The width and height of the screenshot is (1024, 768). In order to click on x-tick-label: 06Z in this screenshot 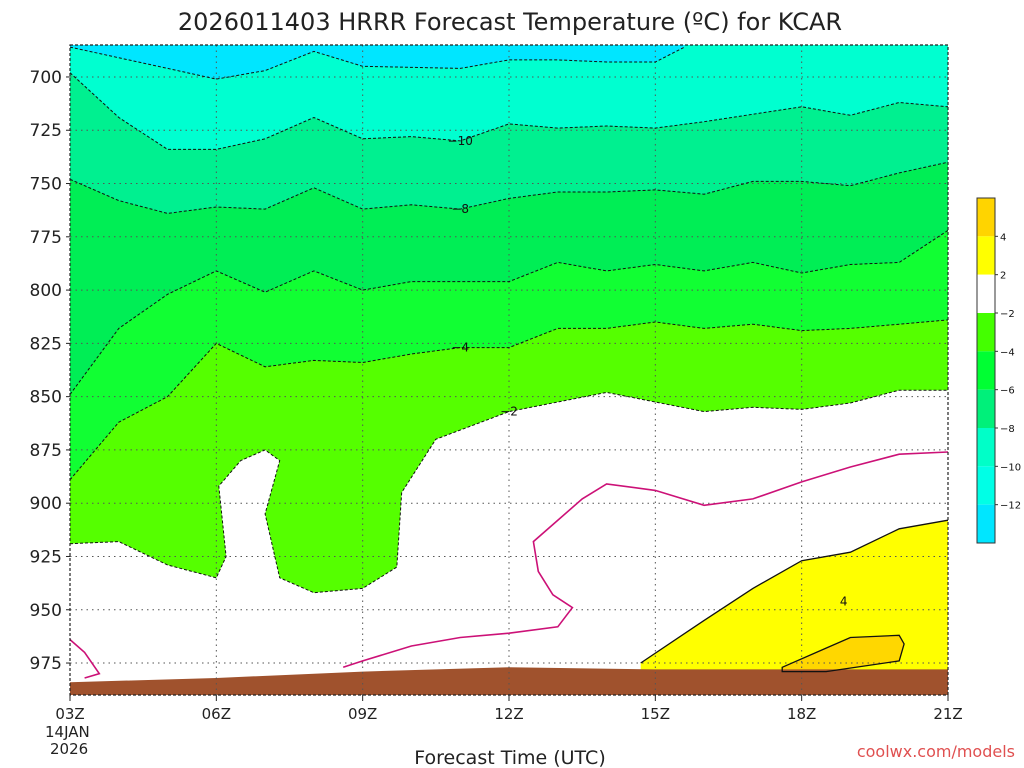, I will do `click(216, 714)`.